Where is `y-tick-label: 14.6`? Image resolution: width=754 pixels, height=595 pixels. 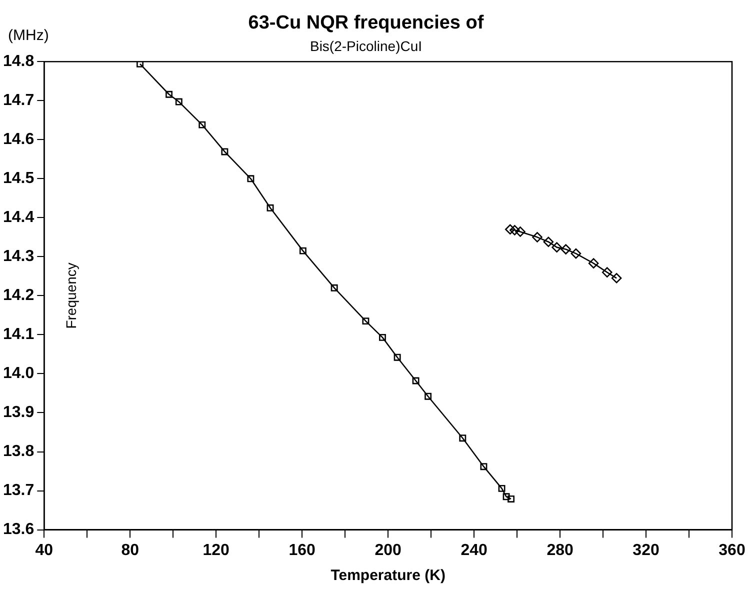
y-tick-label: 14.6 is located at coordinates (18, 139).